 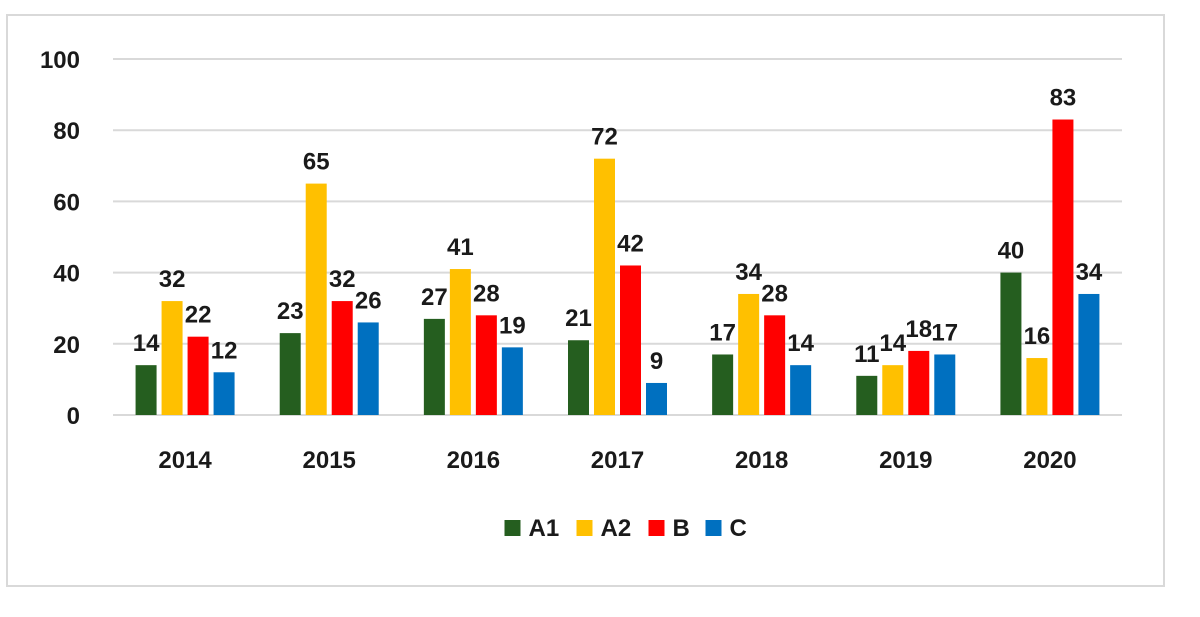 I want to click on data-label: 42, so click(x=630, y=243).